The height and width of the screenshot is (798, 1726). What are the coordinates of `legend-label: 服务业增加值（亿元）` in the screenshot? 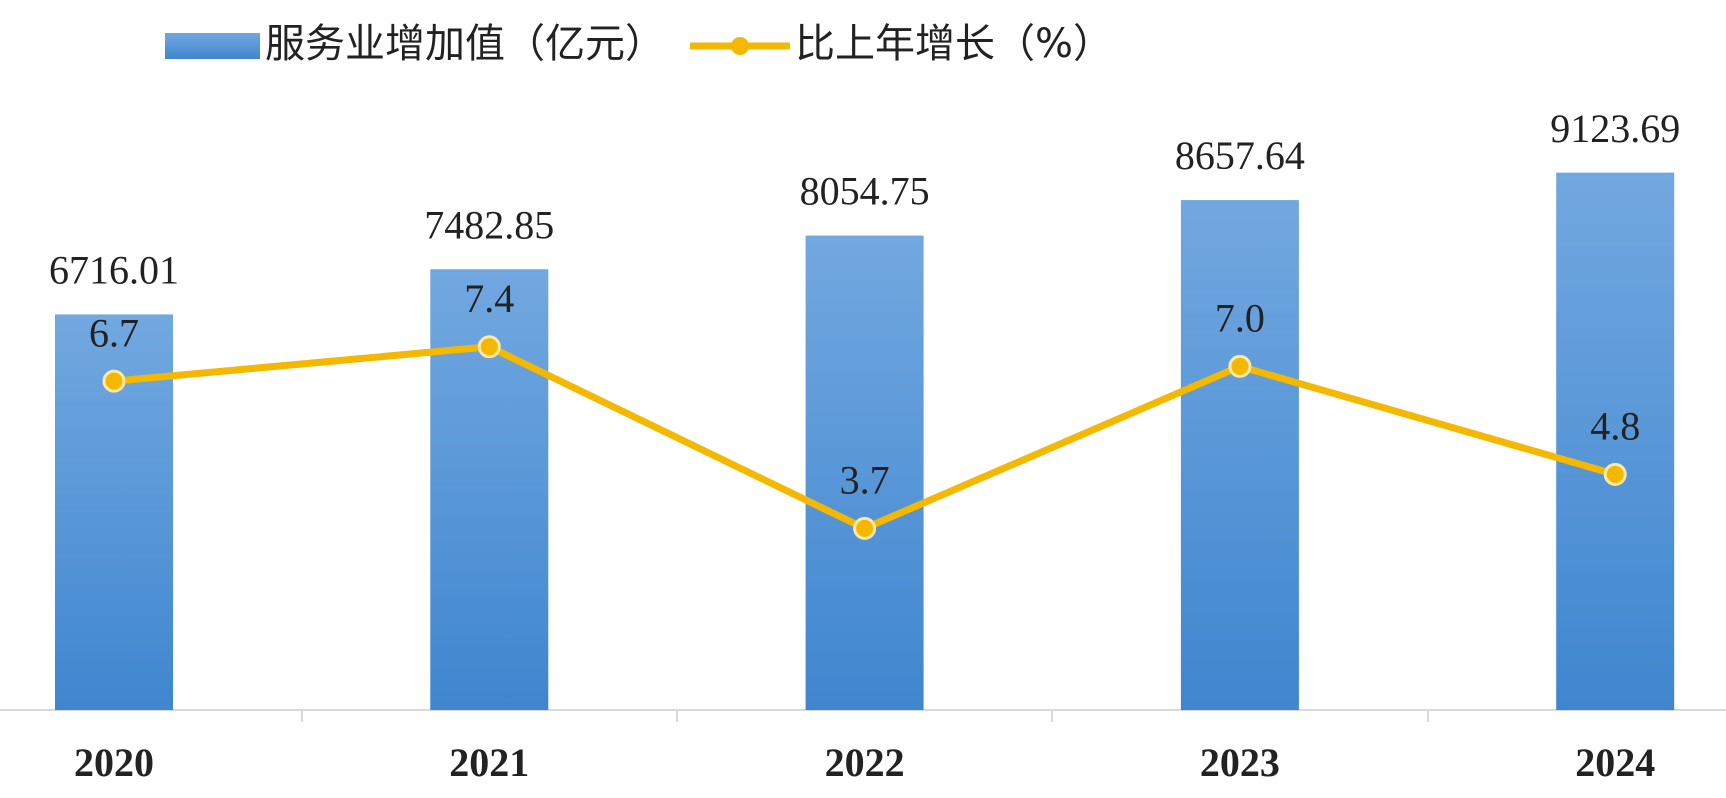 It's located at (465, 44).